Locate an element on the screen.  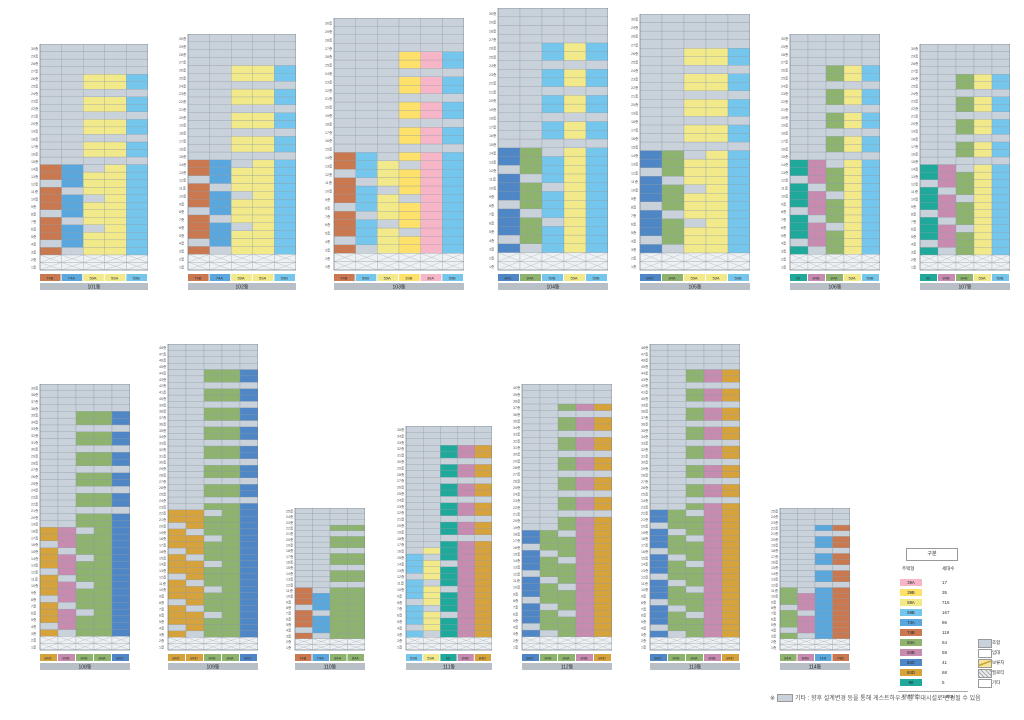
building-name-bar is located at coordinates (242, 286).